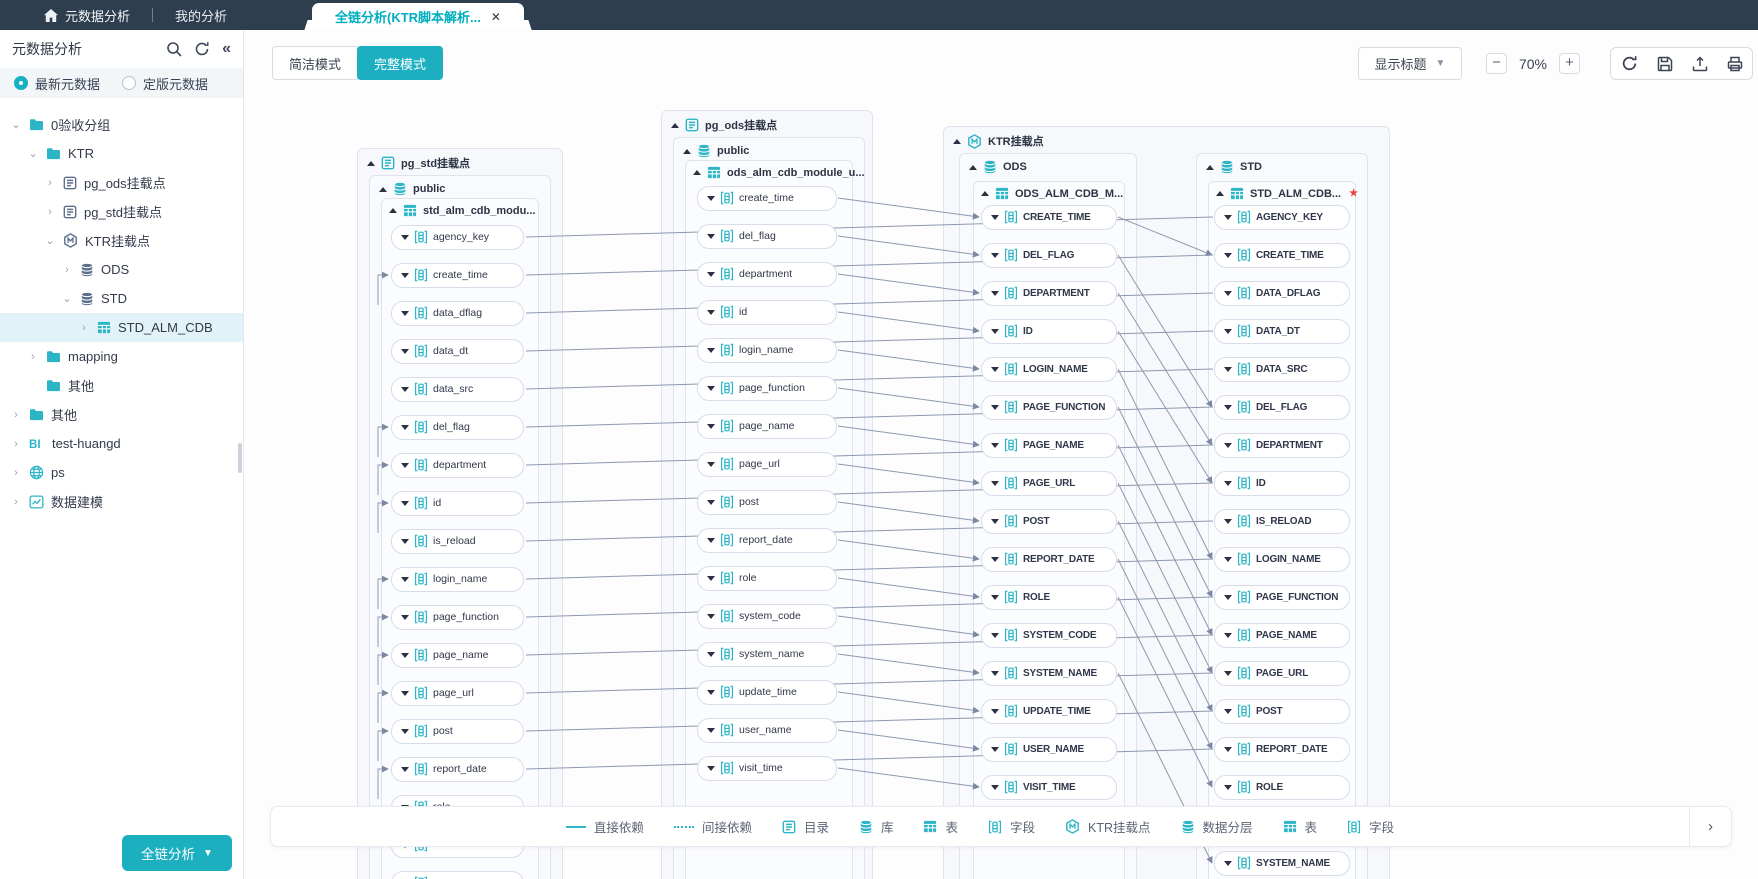  Describe the element at coordinates (121, 124) in the screenshot. I see `tree-item-0验收分组: ⌄ 0验收分组` at that location.